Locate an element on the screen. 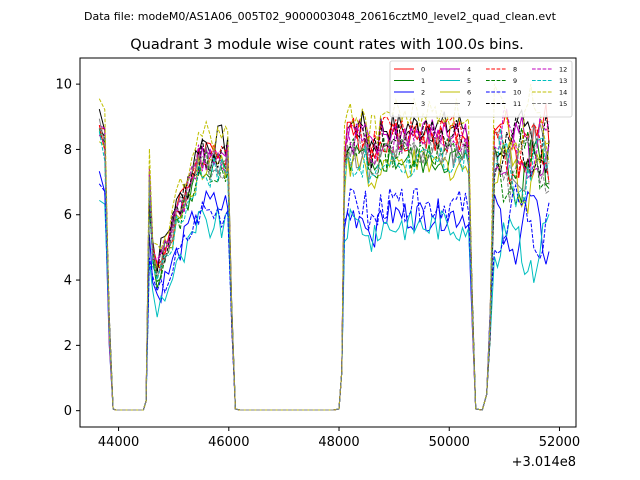  legend-label-7: 7 is located at coordinates (469, 104).